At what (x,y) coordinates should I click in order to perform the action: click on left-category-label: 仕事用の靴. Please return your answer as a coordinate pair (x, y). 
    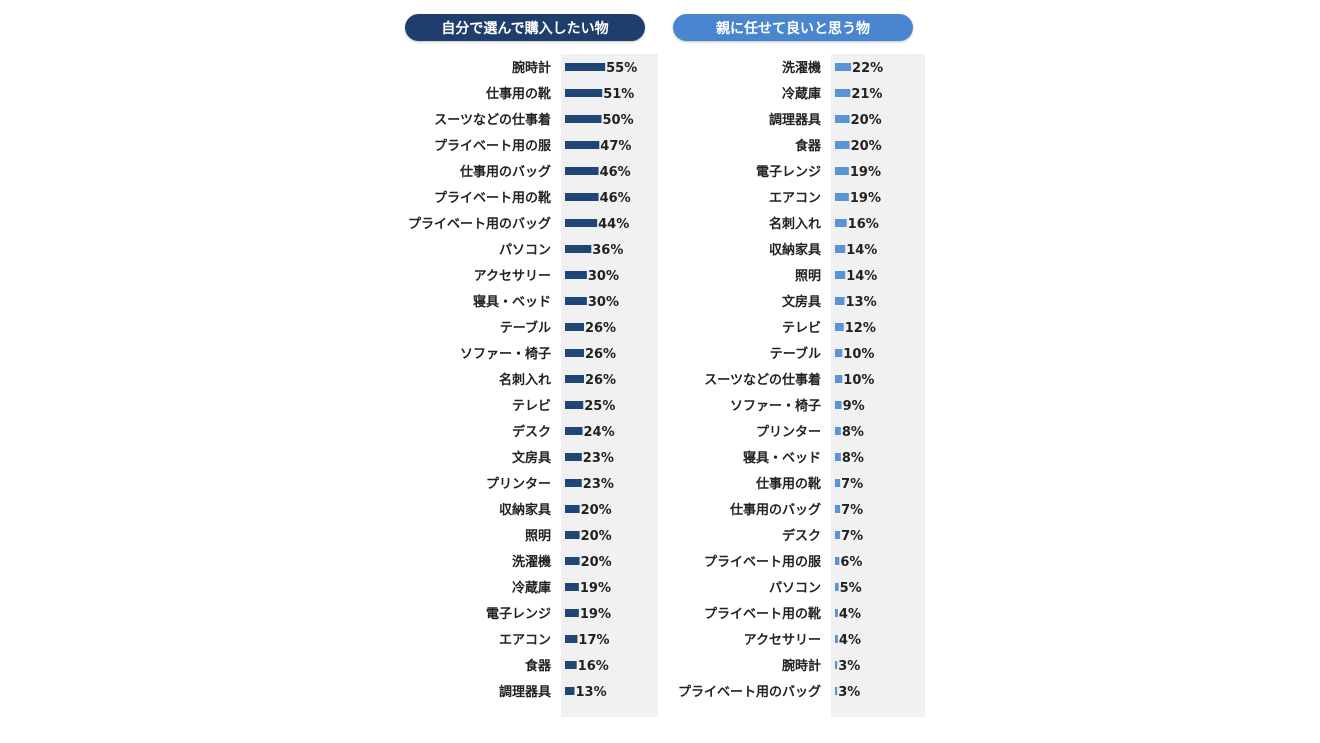
    Looking at the image, I should click on (518, 94).